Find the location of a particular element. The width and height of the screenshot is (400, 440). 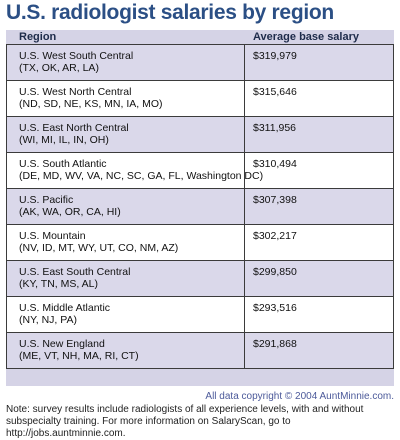

region-cell: U.S. West South Central (TX, OK, AR, LA) is located at coordinates (125, 62).